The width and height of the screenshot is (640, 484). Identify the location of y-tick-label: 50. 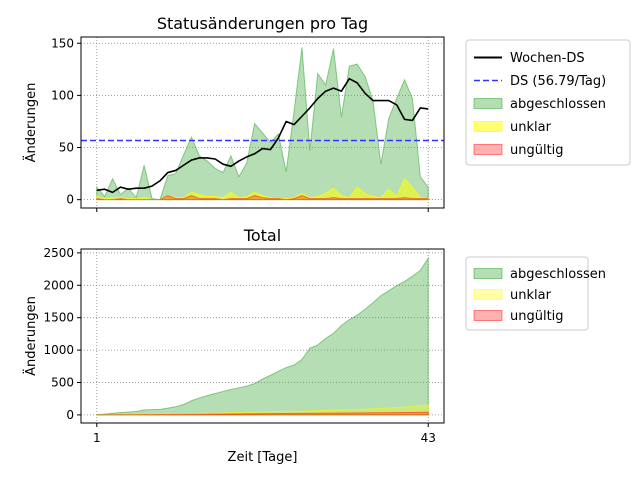
(66, 148).